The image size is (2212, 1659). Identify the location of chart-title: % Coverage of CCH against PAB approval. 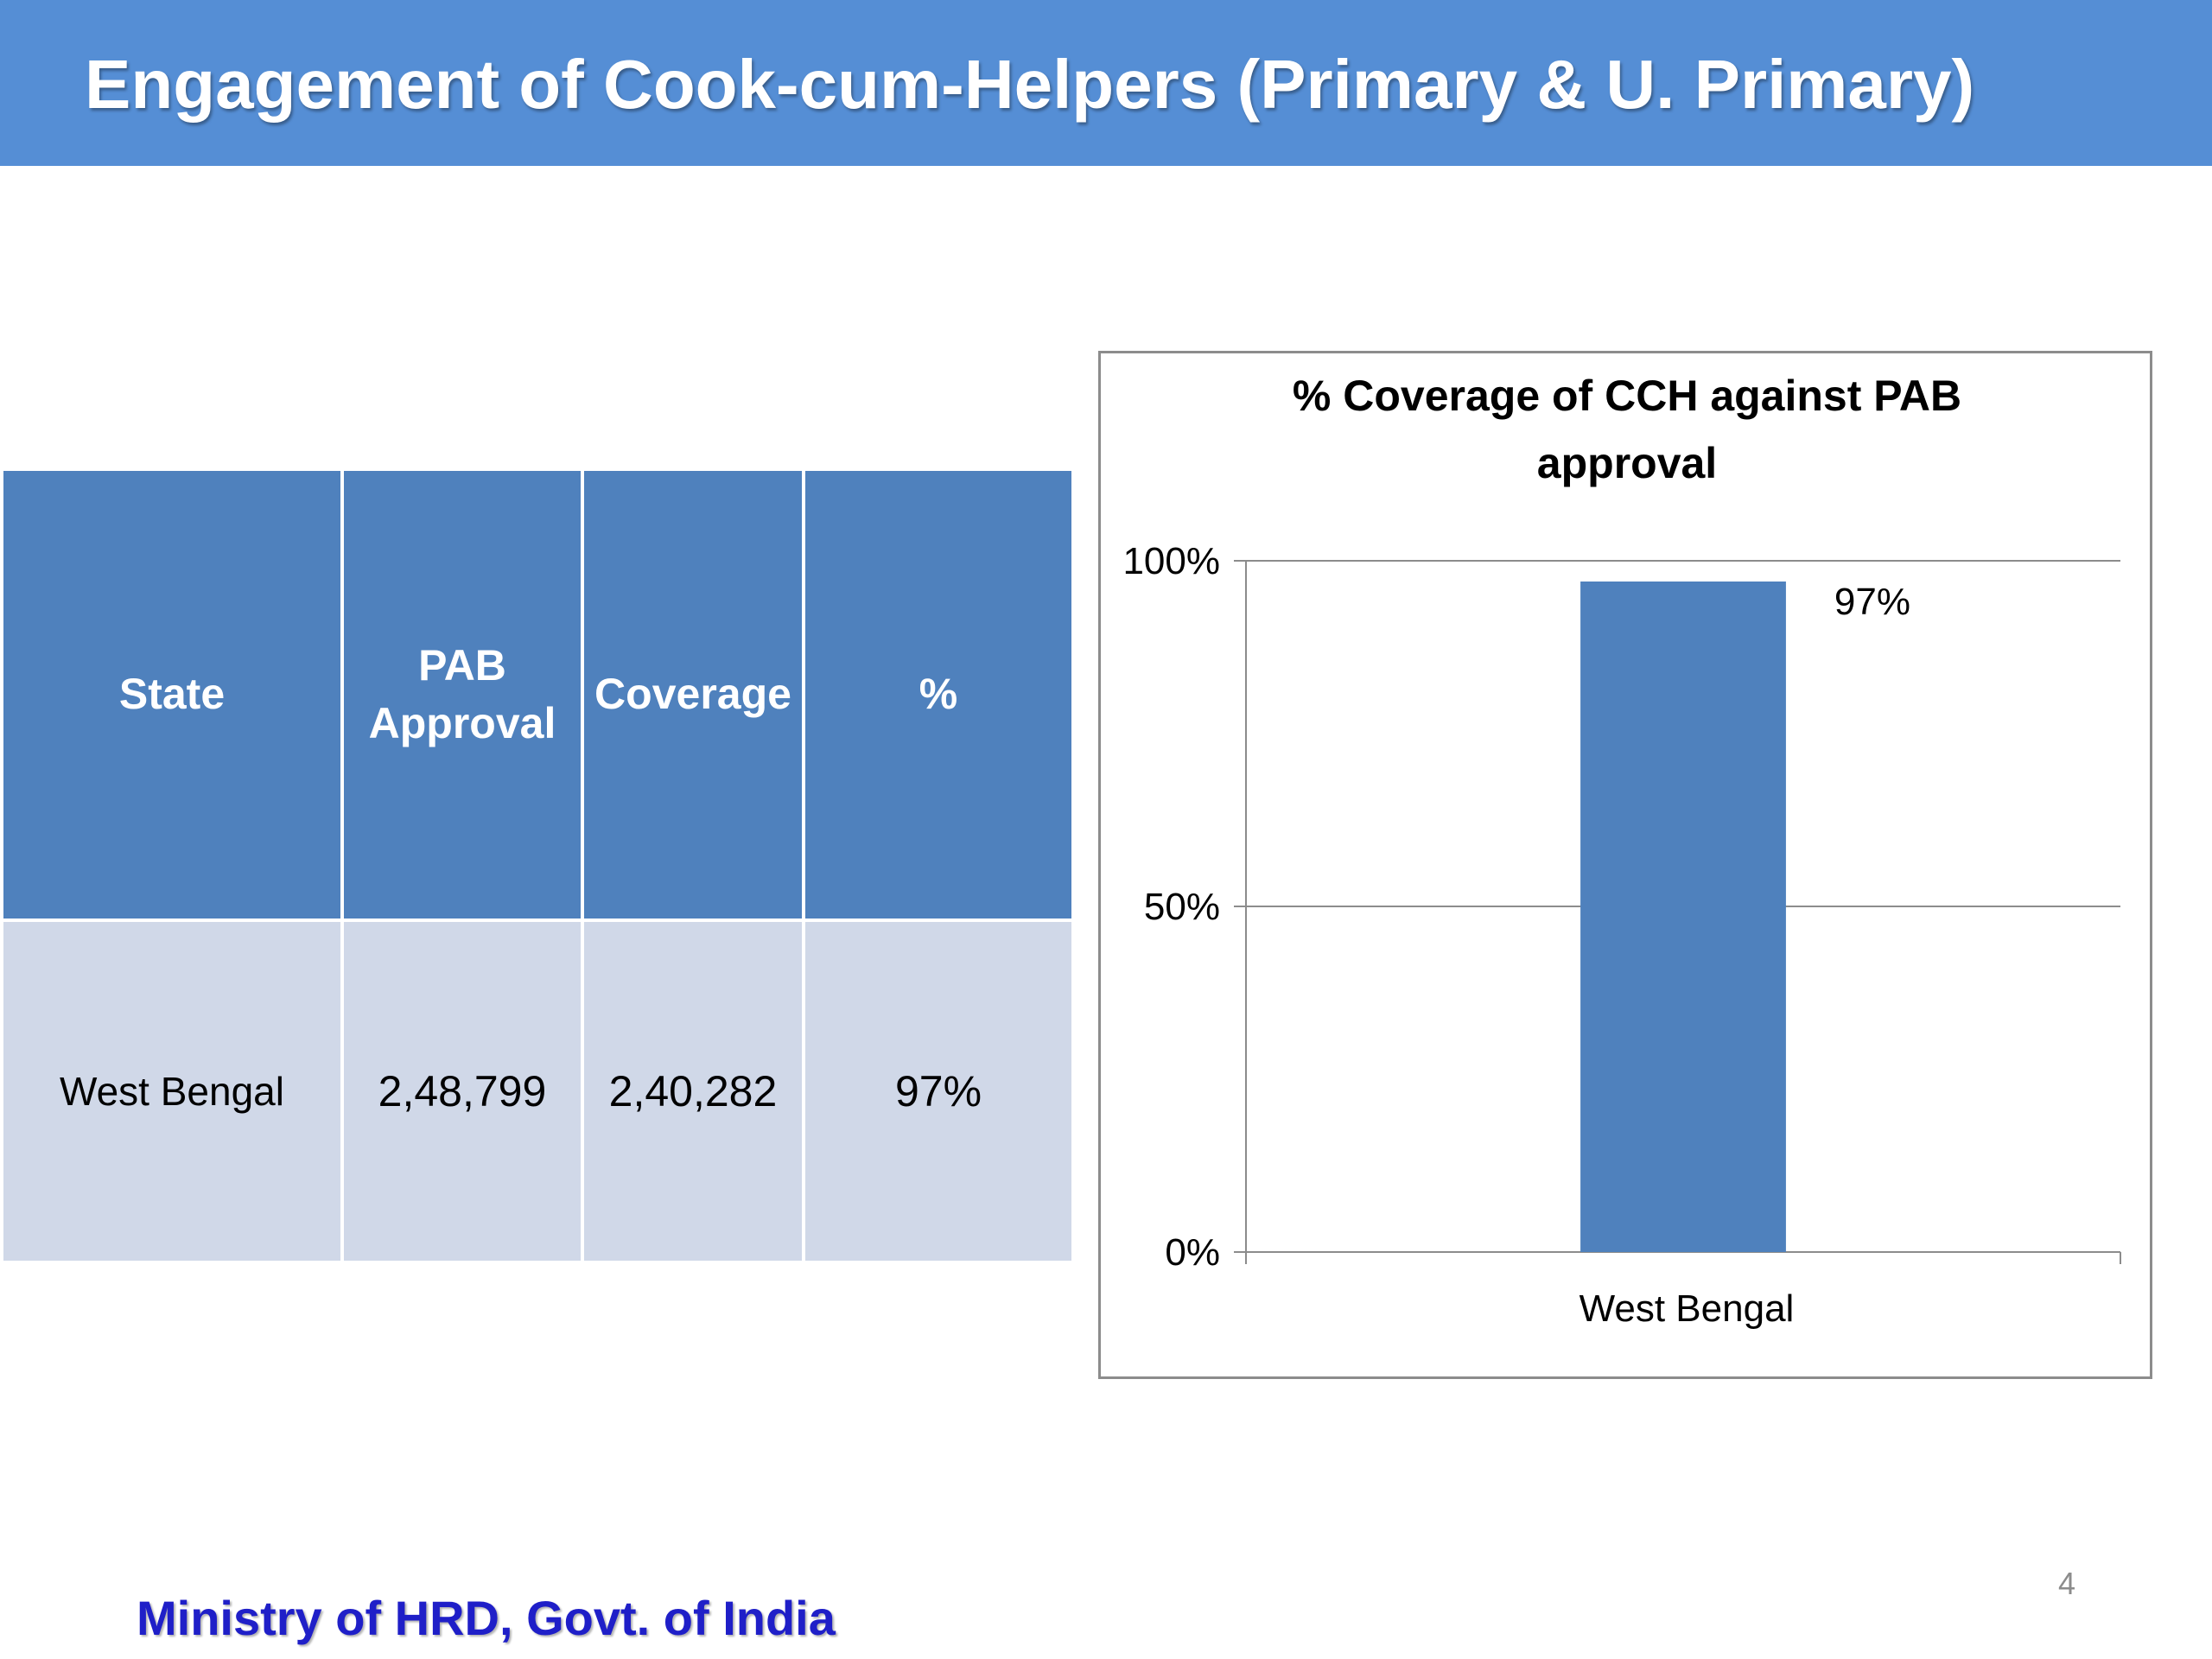
(1627, 429).